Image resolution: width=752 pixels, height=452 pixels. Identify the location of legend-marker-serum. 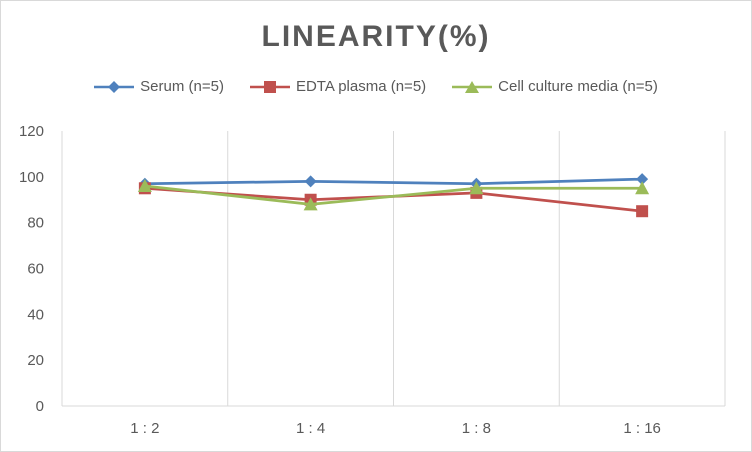
(114, 86).